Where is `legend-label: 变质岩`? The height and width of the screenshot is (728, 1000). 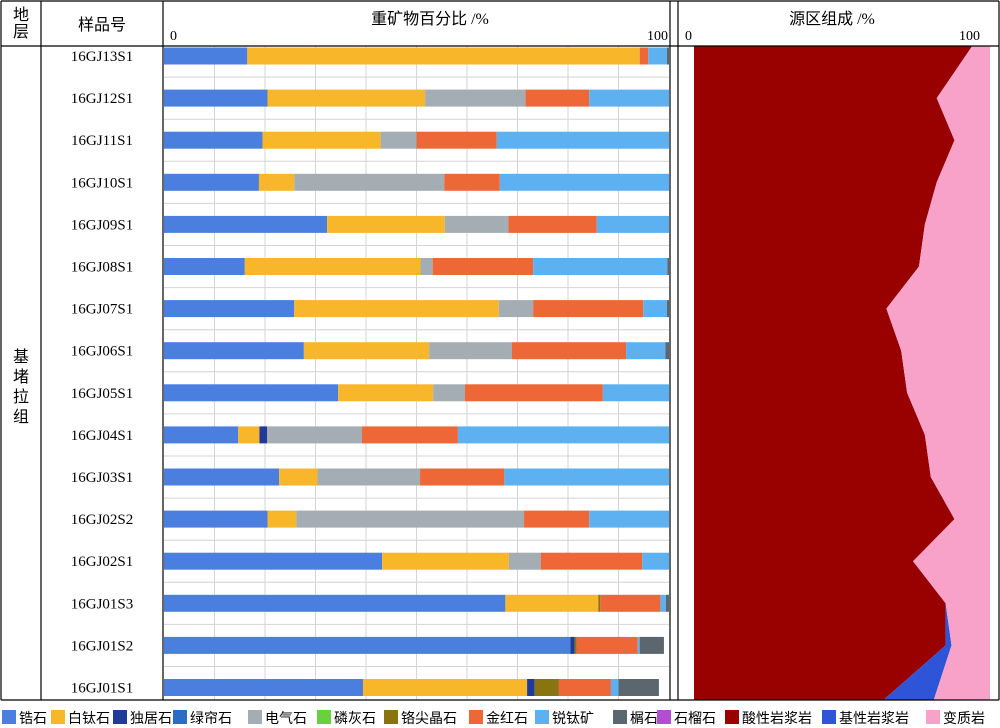 legend-label: 变质岩 is located at coordinates (964, 719).